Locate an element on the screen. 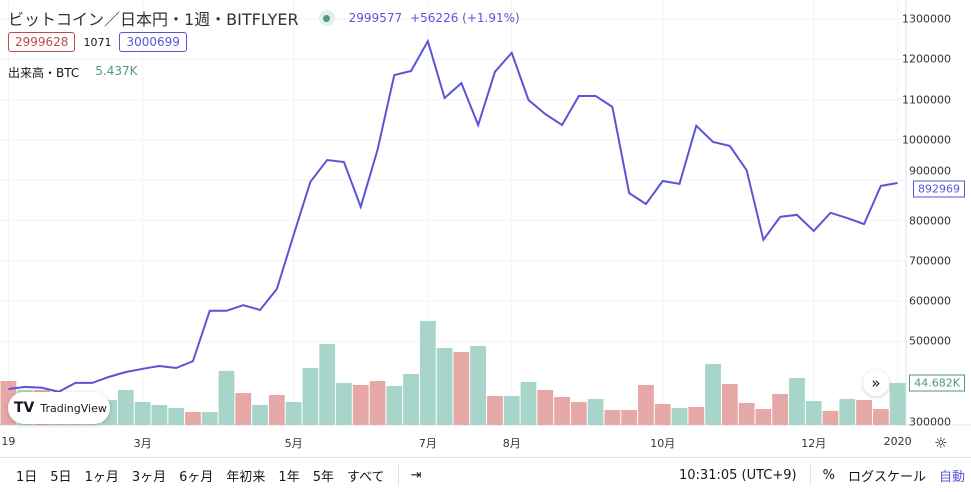 This screenshot has width=971, height=492. last-price: 2999577 is located at coordinates (375, 18).